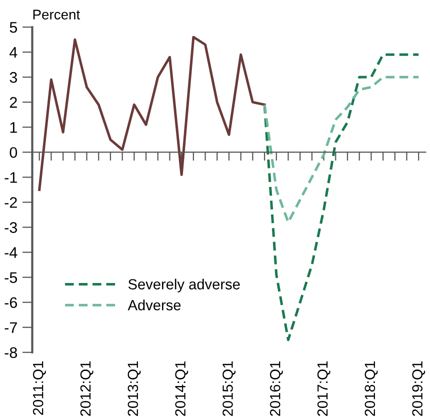  What do you see at coordinates (13, 77) in the screenshot?
I see `y-tick-label: 3` at bounding box center [13, 77].